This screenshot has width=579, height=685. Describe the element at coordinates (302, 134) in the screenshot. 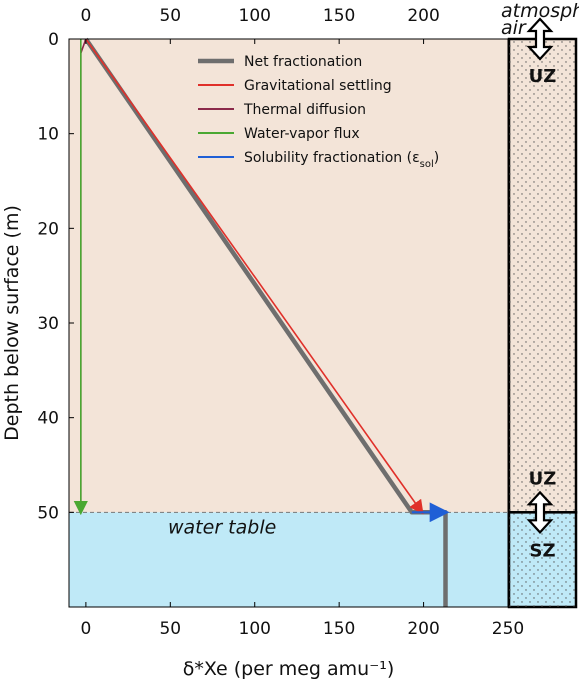

I see `legend-label-water-vapor: Water-vapor flux` at that location.